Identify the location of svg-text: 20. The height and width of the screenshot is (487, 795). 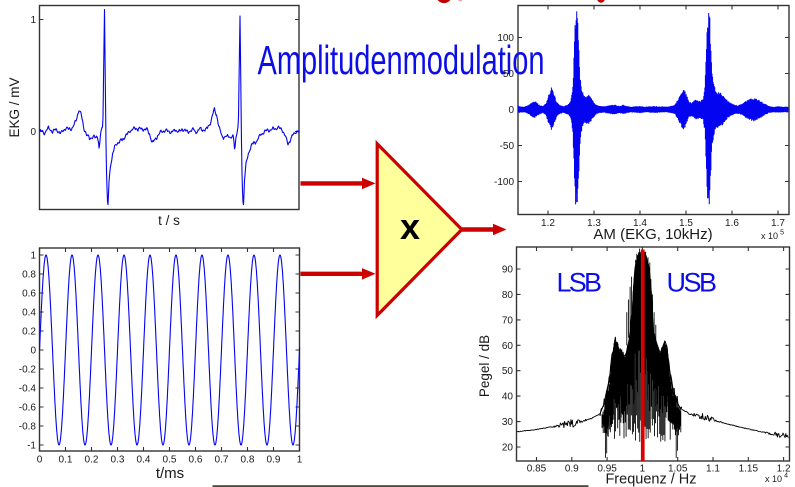
(508, 448).